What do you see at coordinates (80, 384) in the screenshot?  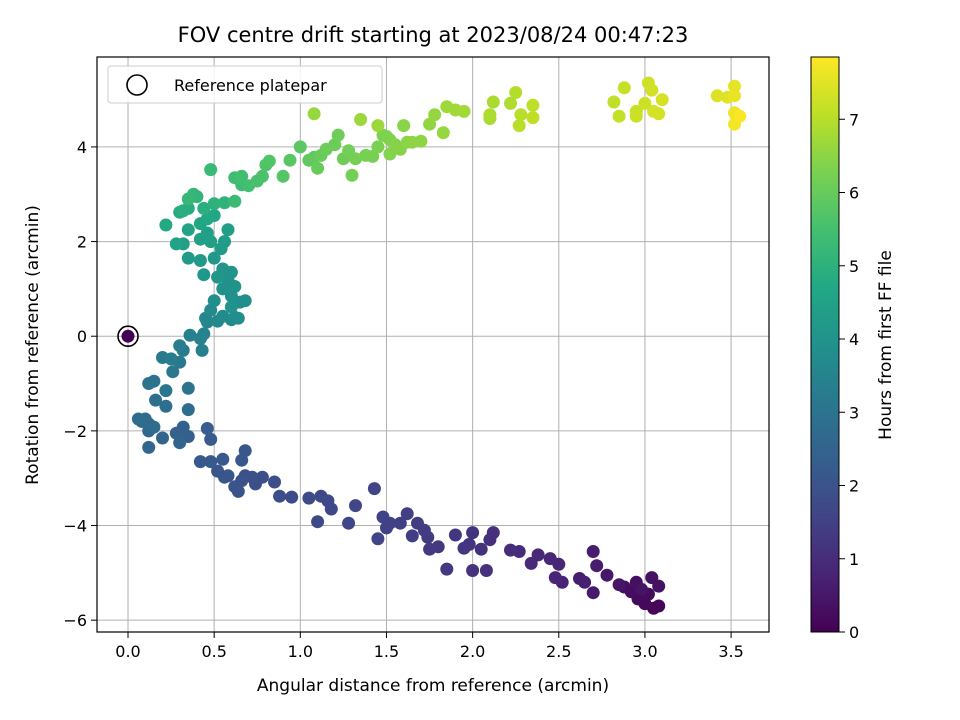 I see `y-axis-ticks: −6 −4 −2 0 2 4` at bounding box center [80, 384].